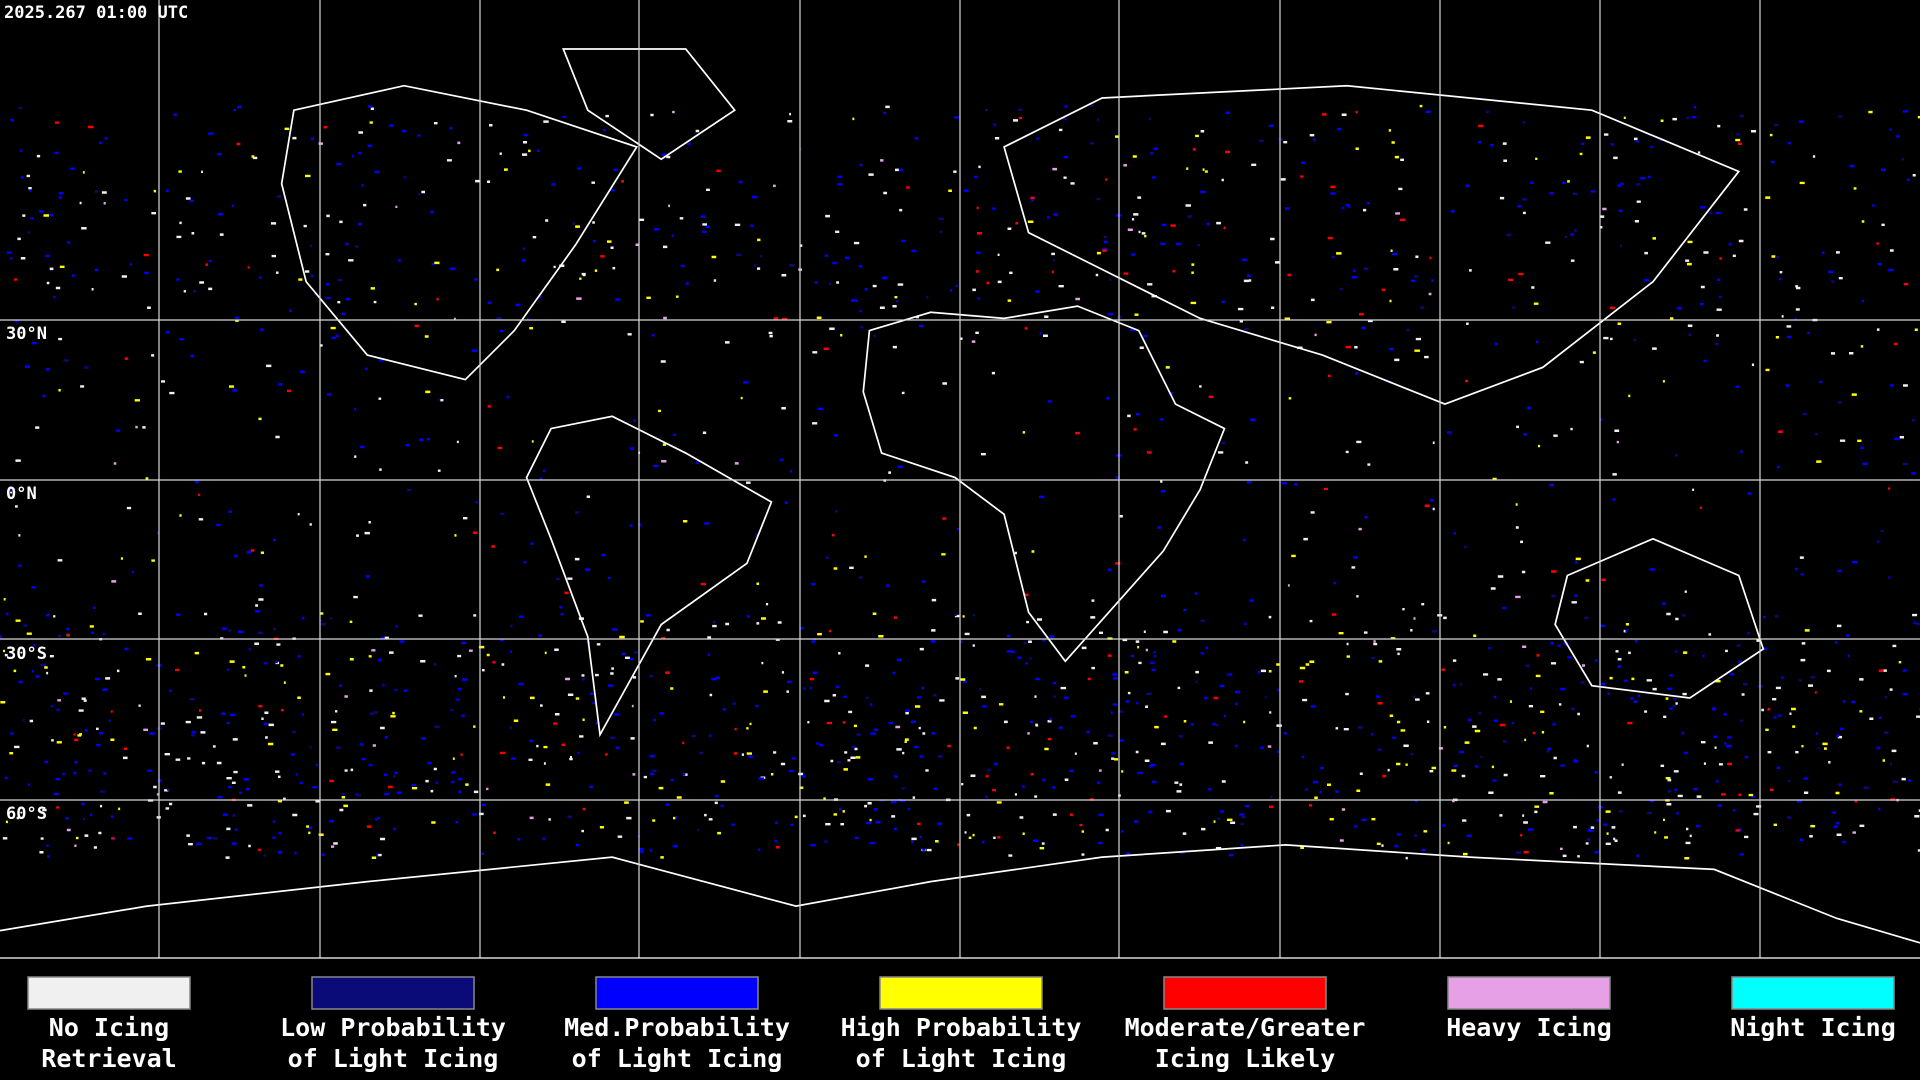  I want to click on lat-label: 30°N, so click(26, 334).